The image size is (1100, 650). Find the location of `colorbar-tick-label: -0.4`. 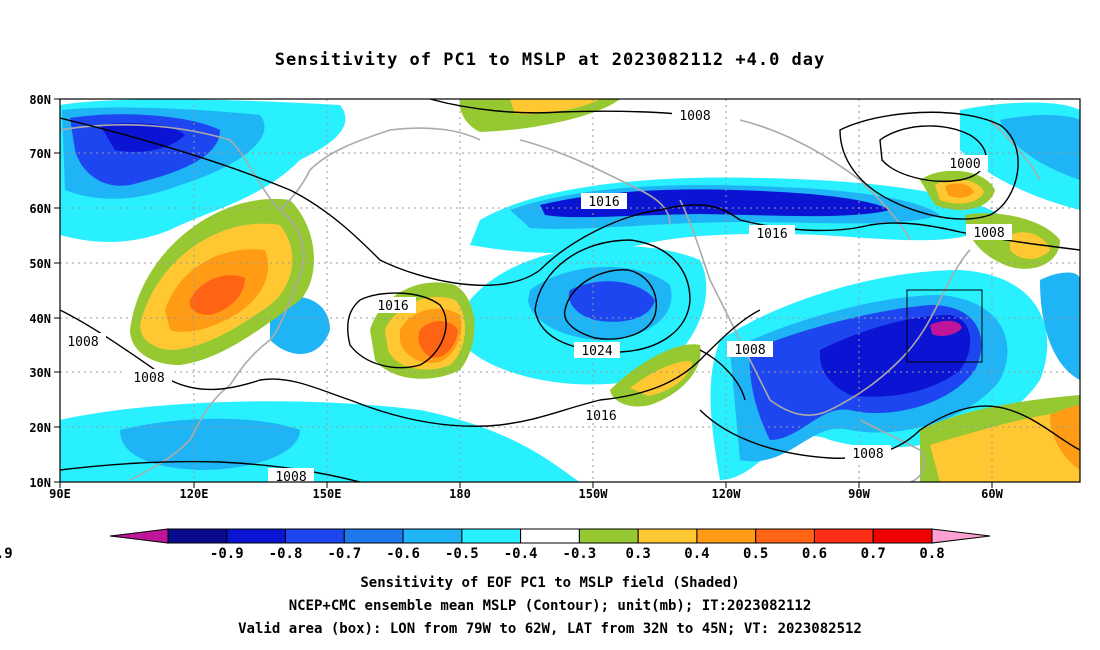

colorbar-tick-label: -0.4 is located at coordinates (521, 554).